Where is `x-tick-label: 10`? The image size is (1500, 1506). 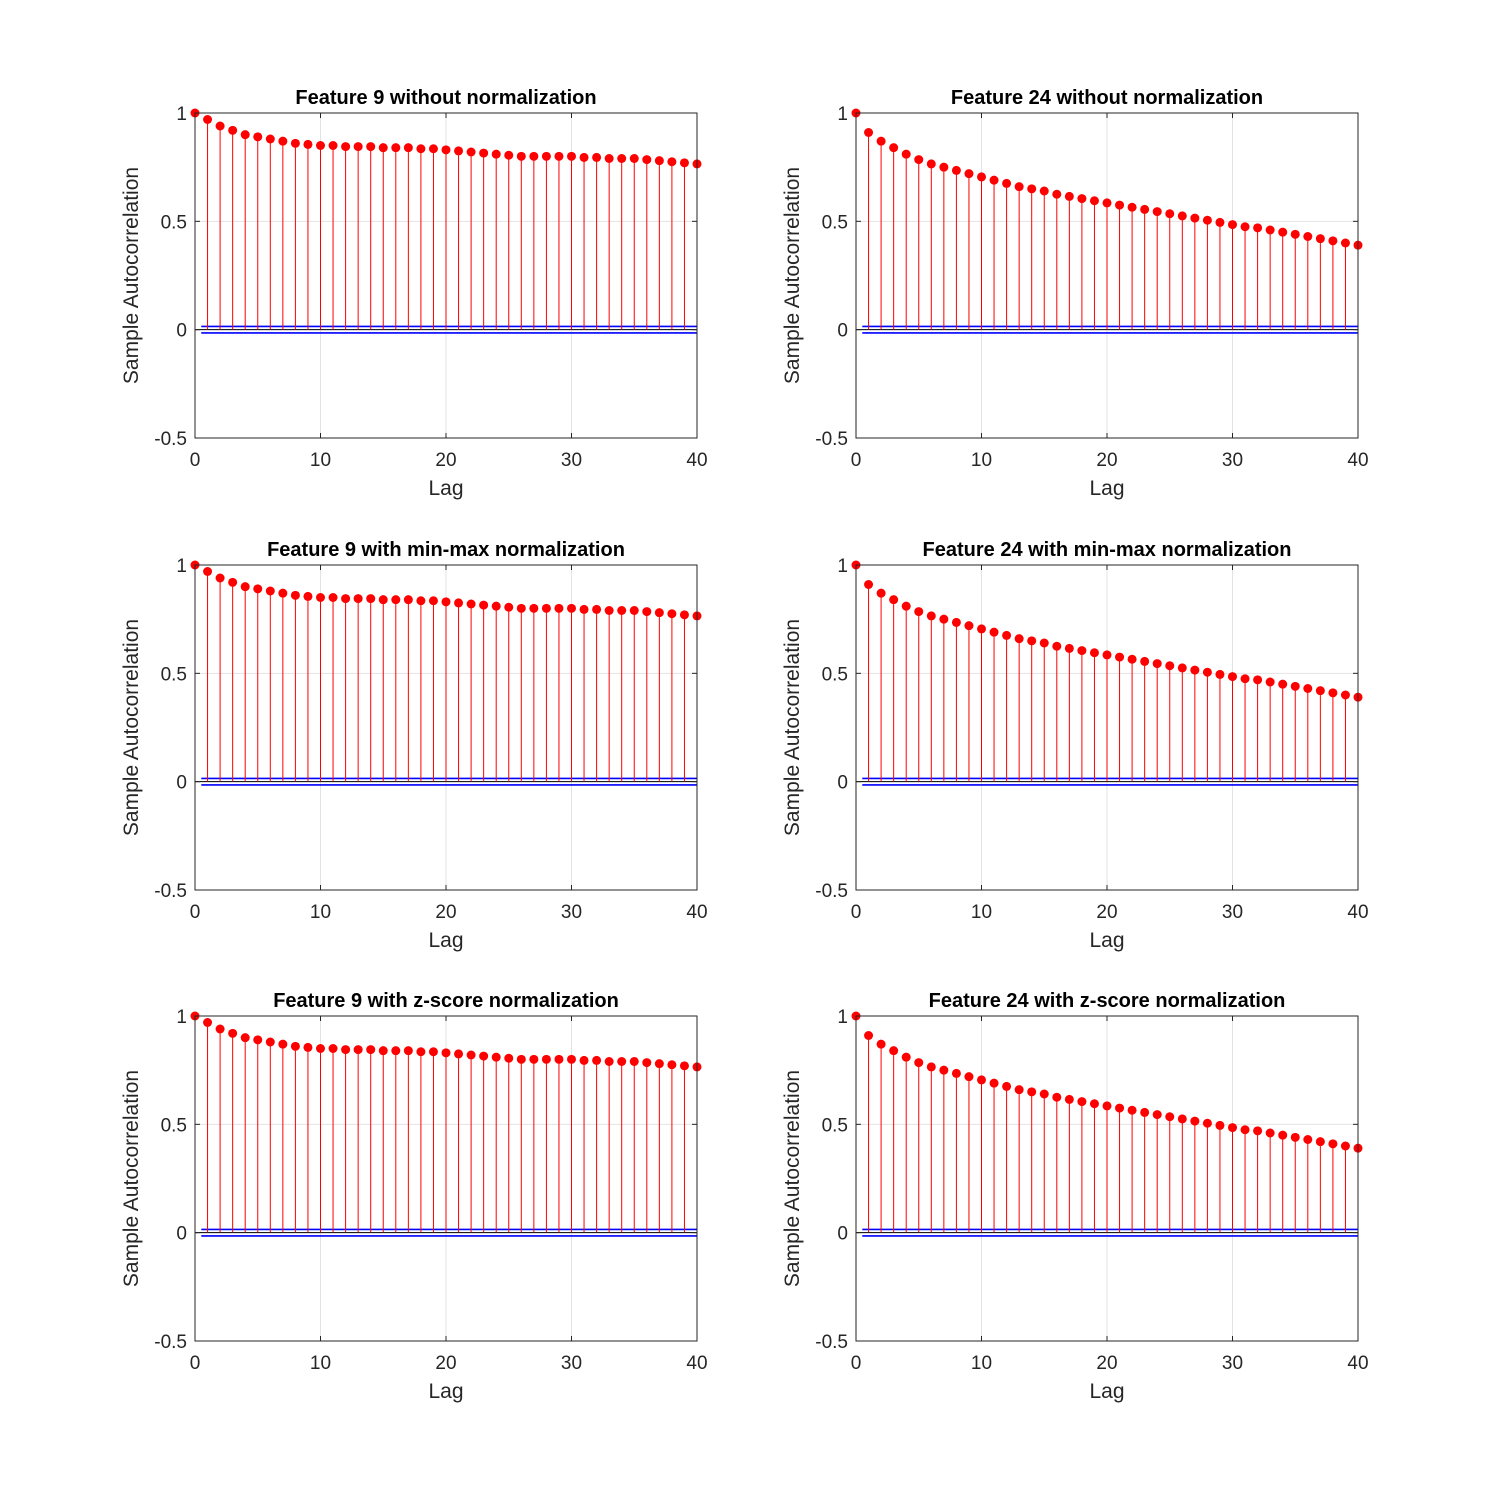 x-tick-label: 10 is located at coordinates (320, 1363).